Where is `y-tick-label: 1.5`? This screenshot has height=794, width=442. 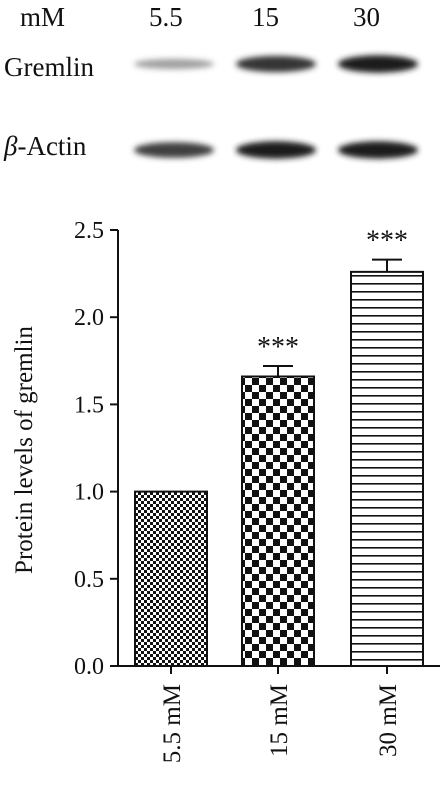 y-tick-label: 1.5 is located at coordinates (89, 405).